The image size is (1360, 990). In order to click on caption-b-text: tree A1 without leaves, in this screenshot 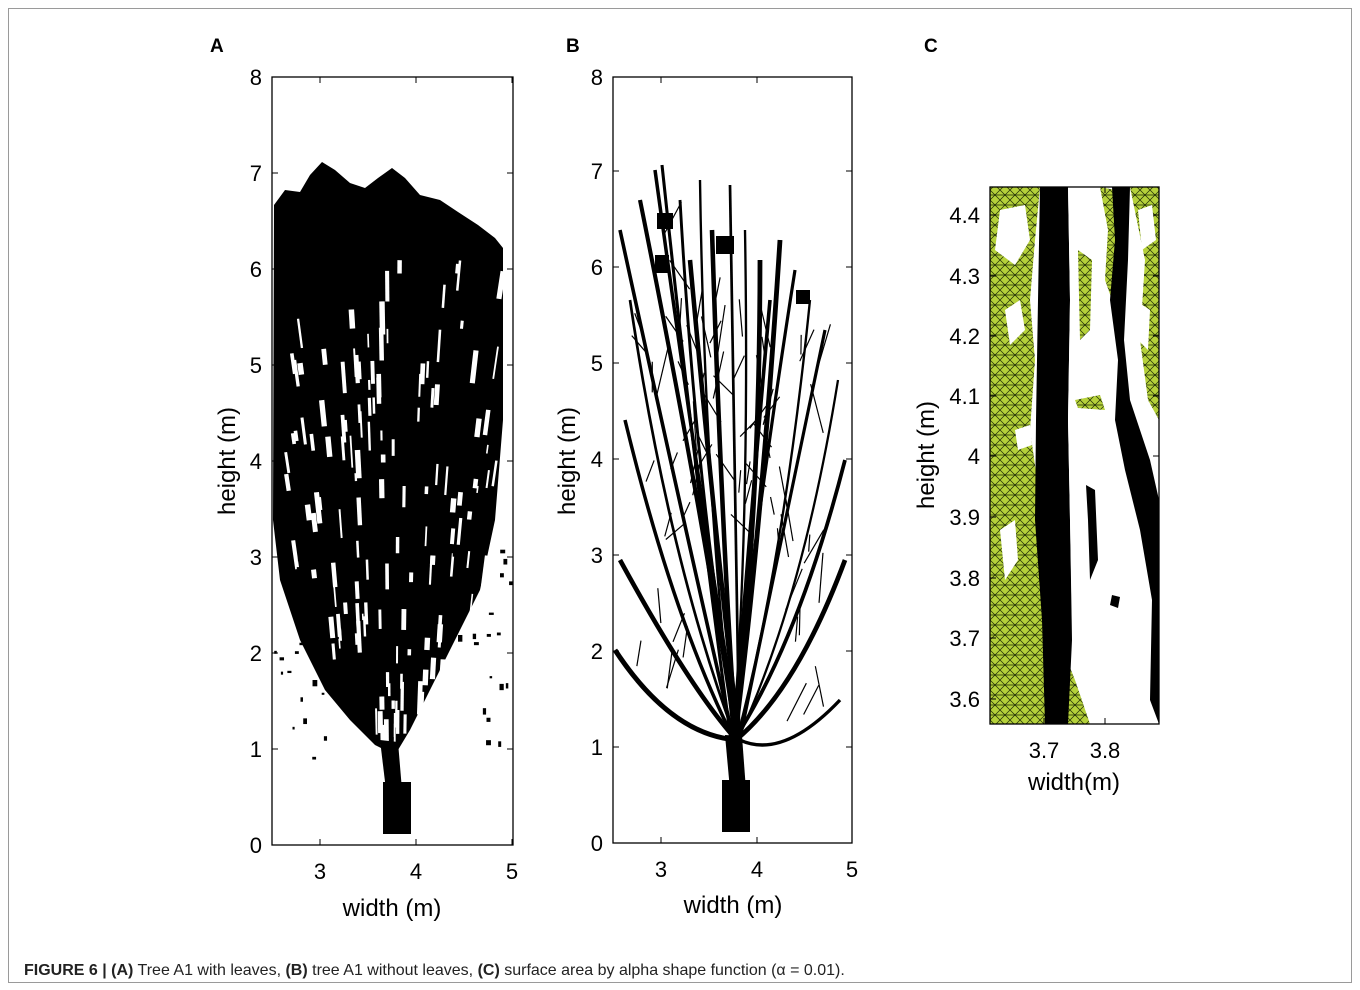, I will do `click(392, 970)`.